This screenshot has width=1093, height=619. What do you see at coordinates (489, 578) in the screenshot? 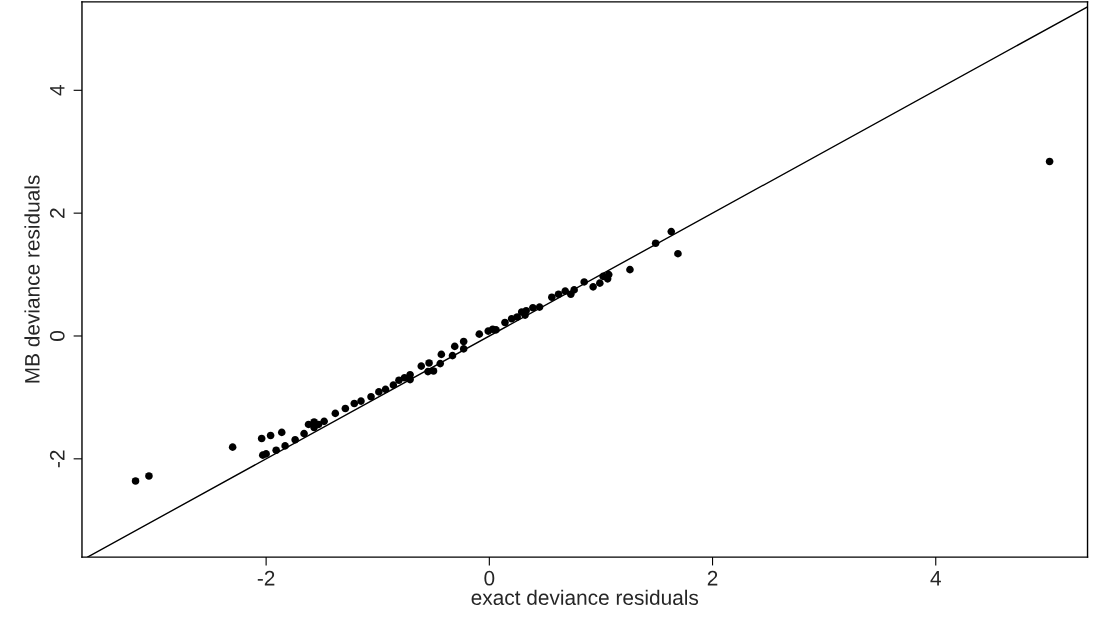
I see `x-tick-label: 0` at bounding box center [489, 578].